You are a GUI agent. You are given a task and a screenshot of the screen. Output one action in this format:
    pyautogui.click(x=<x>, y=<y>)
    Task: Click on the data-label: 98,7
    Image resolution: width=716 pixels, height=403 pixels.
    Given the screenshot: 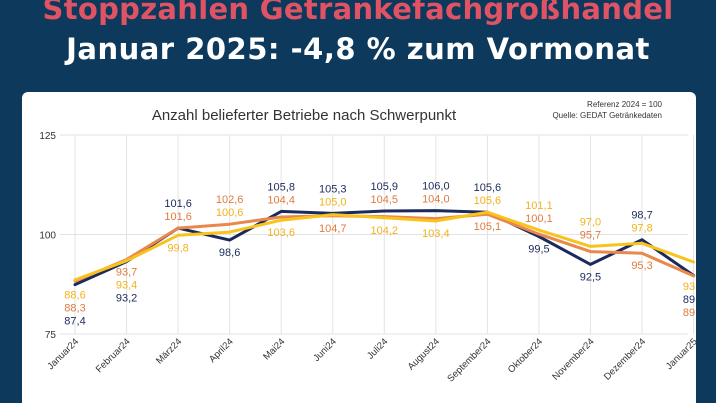 What is the action you would take?
    pyautogui.click(x=641, y=216)
    